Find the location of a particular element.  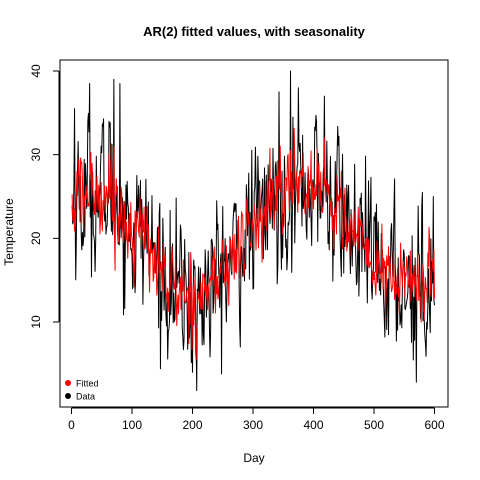

x-tick-label: 400 is located at coordinates (313, 425).